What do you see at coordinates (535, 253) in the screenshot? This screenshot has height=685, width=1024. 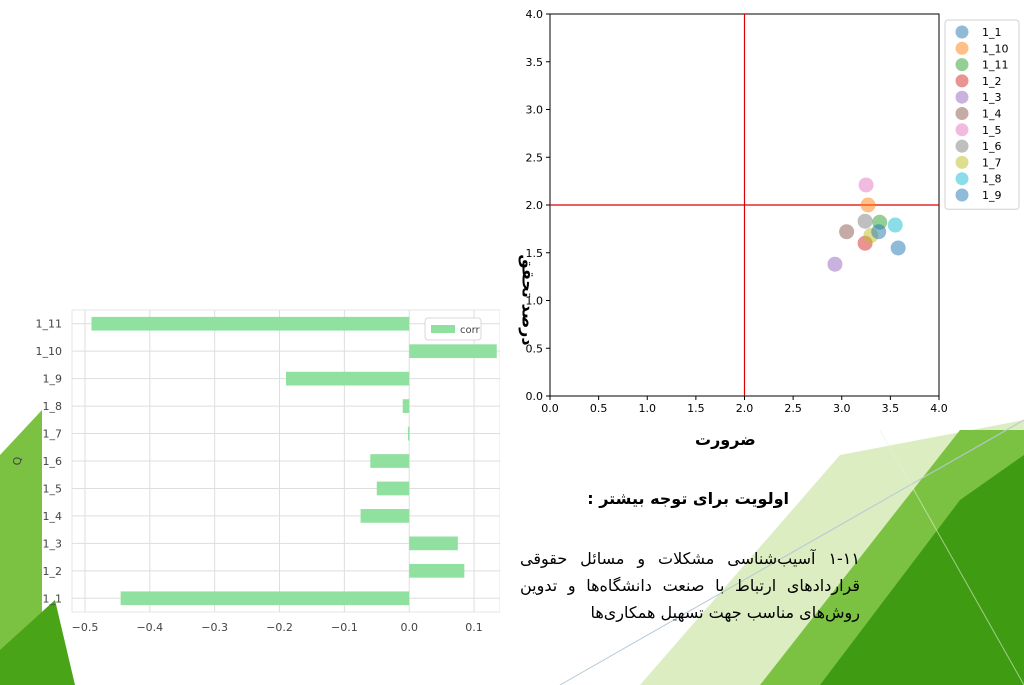 I see `y-tick-label: 1.5` at bounding box center [535, 253].